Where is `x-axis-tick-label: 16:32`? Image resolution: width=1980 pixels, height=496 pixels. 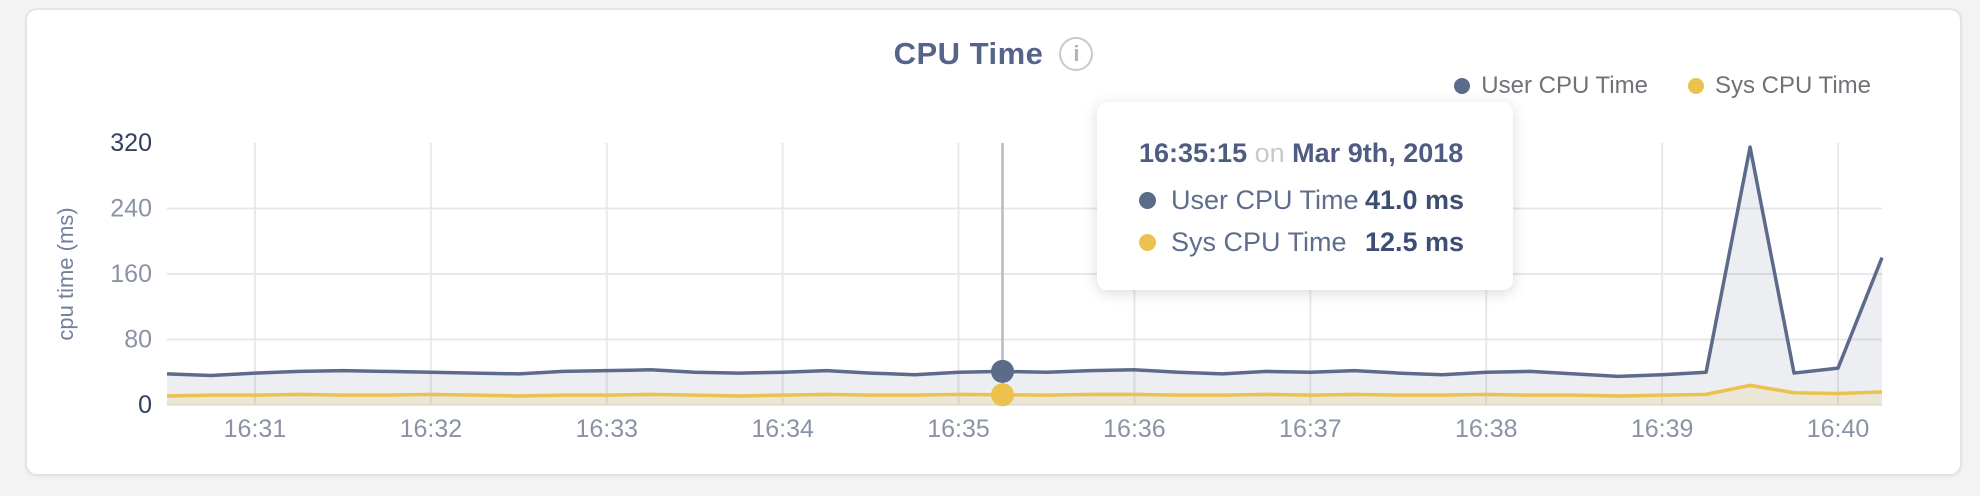
x-axis-tick-label: 16:32 is located at coordinates (431, 429).